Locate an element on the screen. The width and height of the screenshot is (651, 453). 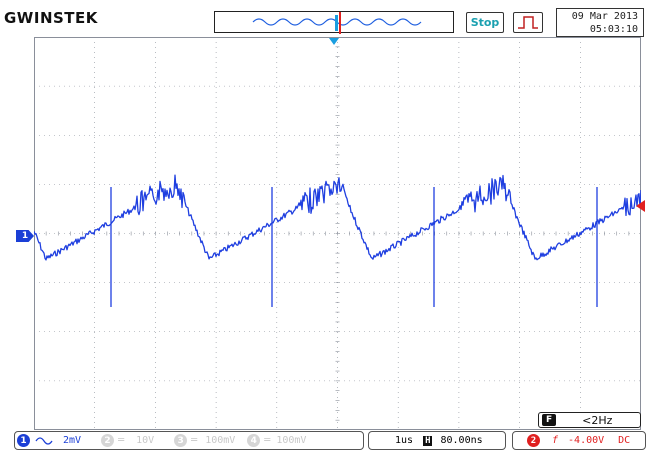
frequency-readout: F <2Hz is located at coordinates (589, 420).